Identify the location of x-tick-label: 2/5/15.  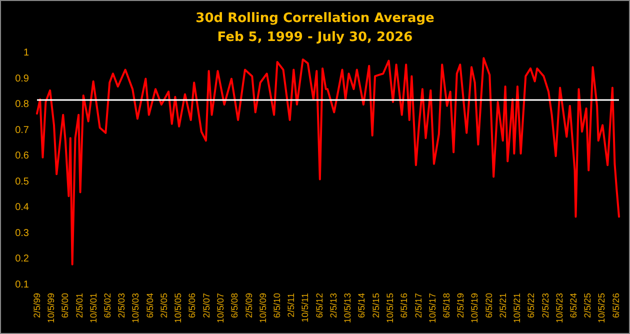
(375, 305).